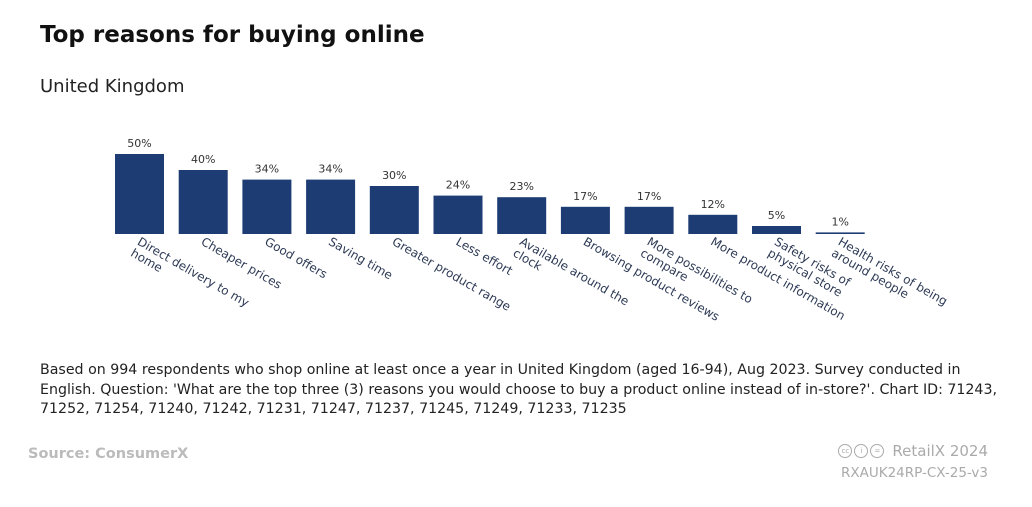 This screenshot has height=507, width=1032. What do you see at coordinates (108, 454) in the screenshot?
I see `source: Source: ConsumerX` at bounding box center [108, 454].